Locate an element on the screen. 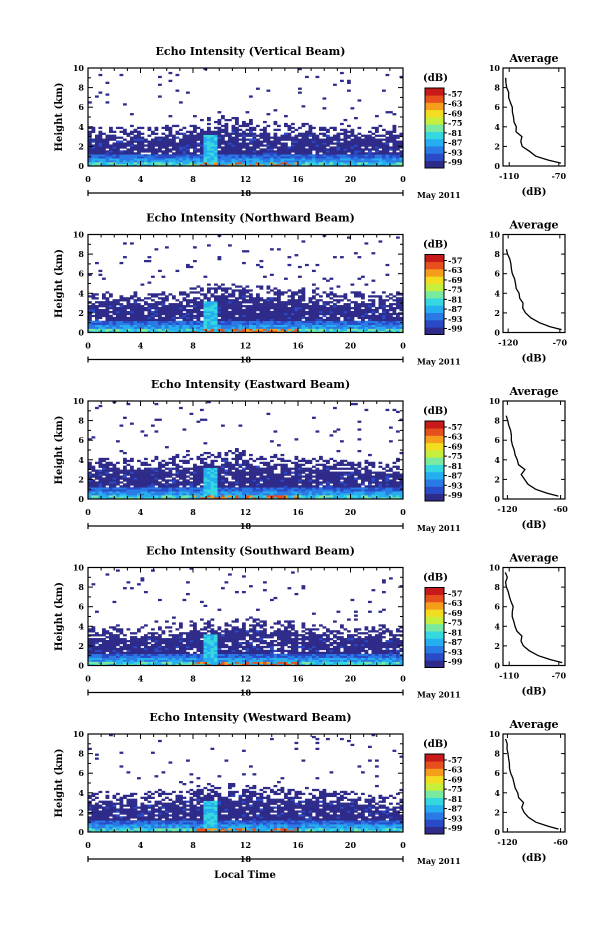 The height and width of the screenshot is (929, 616). profile-x-tick-label: -60 is located at coordinates (560, 509).